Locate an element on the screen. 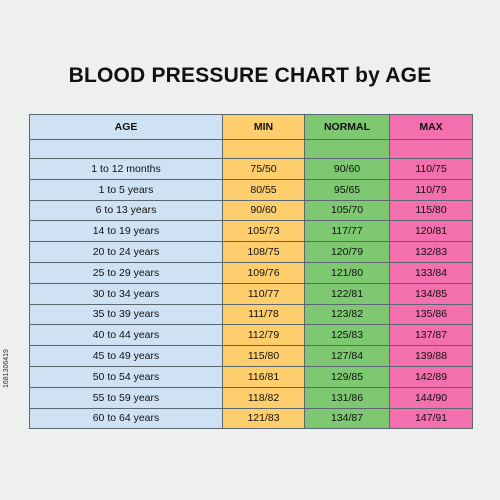 The width and height of the screenshot is (500, 500). table-row: 20 to 24 years 108/75 120/79 132/83 is located at coordinates (251, 252).